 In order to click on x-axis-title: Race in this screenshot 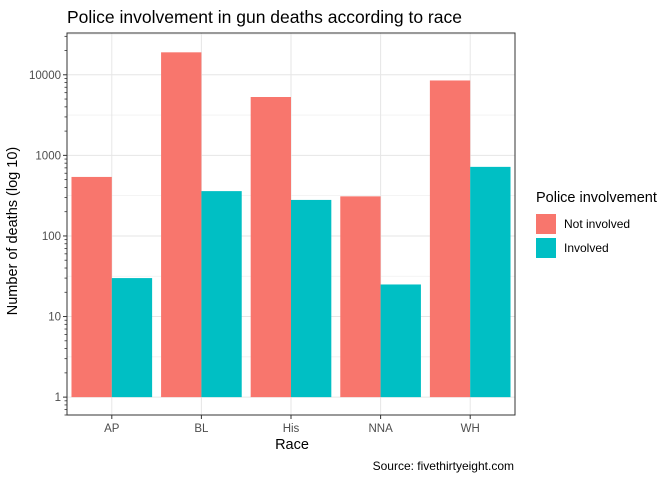, I will do `click(292, 445)`.